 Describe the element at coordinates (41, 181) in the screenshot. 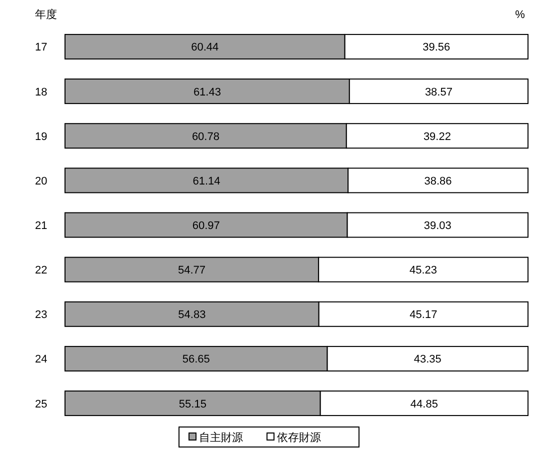

I see `y-tick-label: 20` at that location.